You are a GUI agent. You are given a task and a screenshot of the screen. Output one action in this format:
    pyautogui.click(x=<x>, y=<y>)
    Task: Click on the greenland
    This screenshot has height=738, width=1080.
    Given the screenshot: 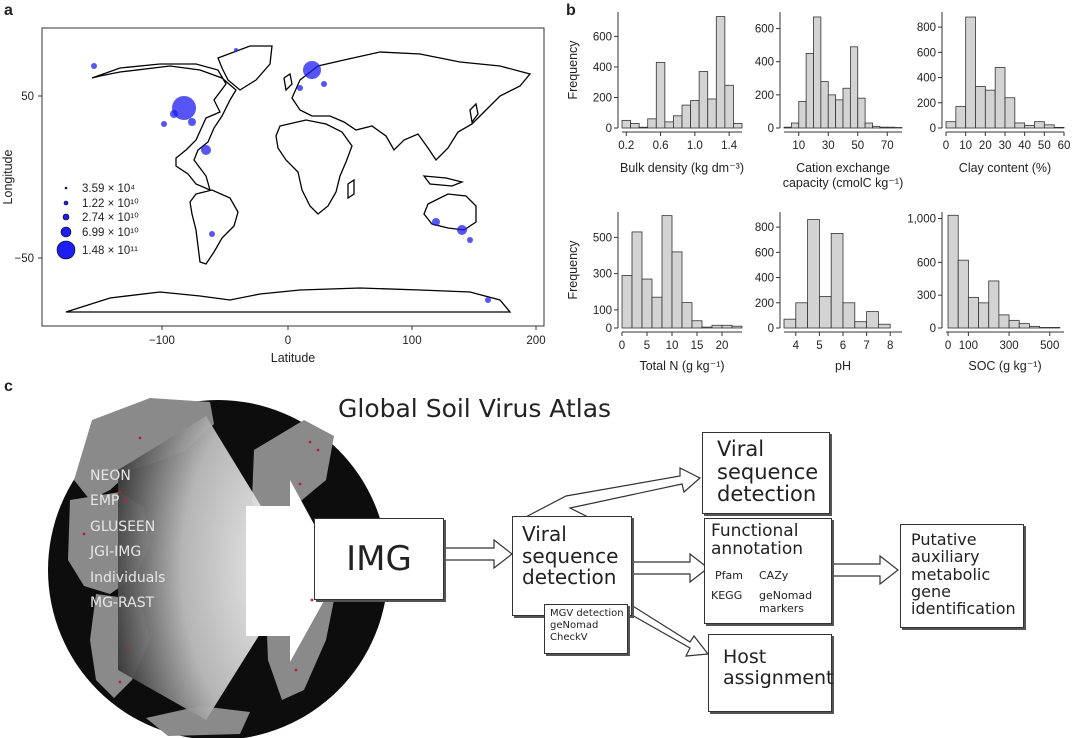 What is the action you would take?
    pyautogui.click(x=245, y=68)
    